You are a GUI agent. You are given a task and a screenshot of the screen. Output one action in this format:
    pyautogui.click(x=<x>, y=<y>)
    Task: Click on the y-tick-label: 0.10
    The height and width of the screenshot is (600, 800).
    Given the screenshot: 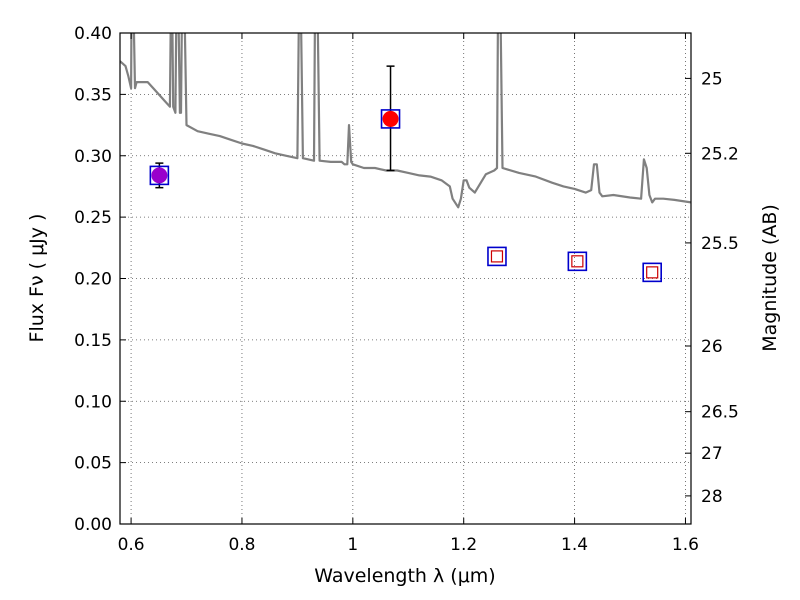 What is the action you would take?
    pyautogui.click(x=93, y=402)
    